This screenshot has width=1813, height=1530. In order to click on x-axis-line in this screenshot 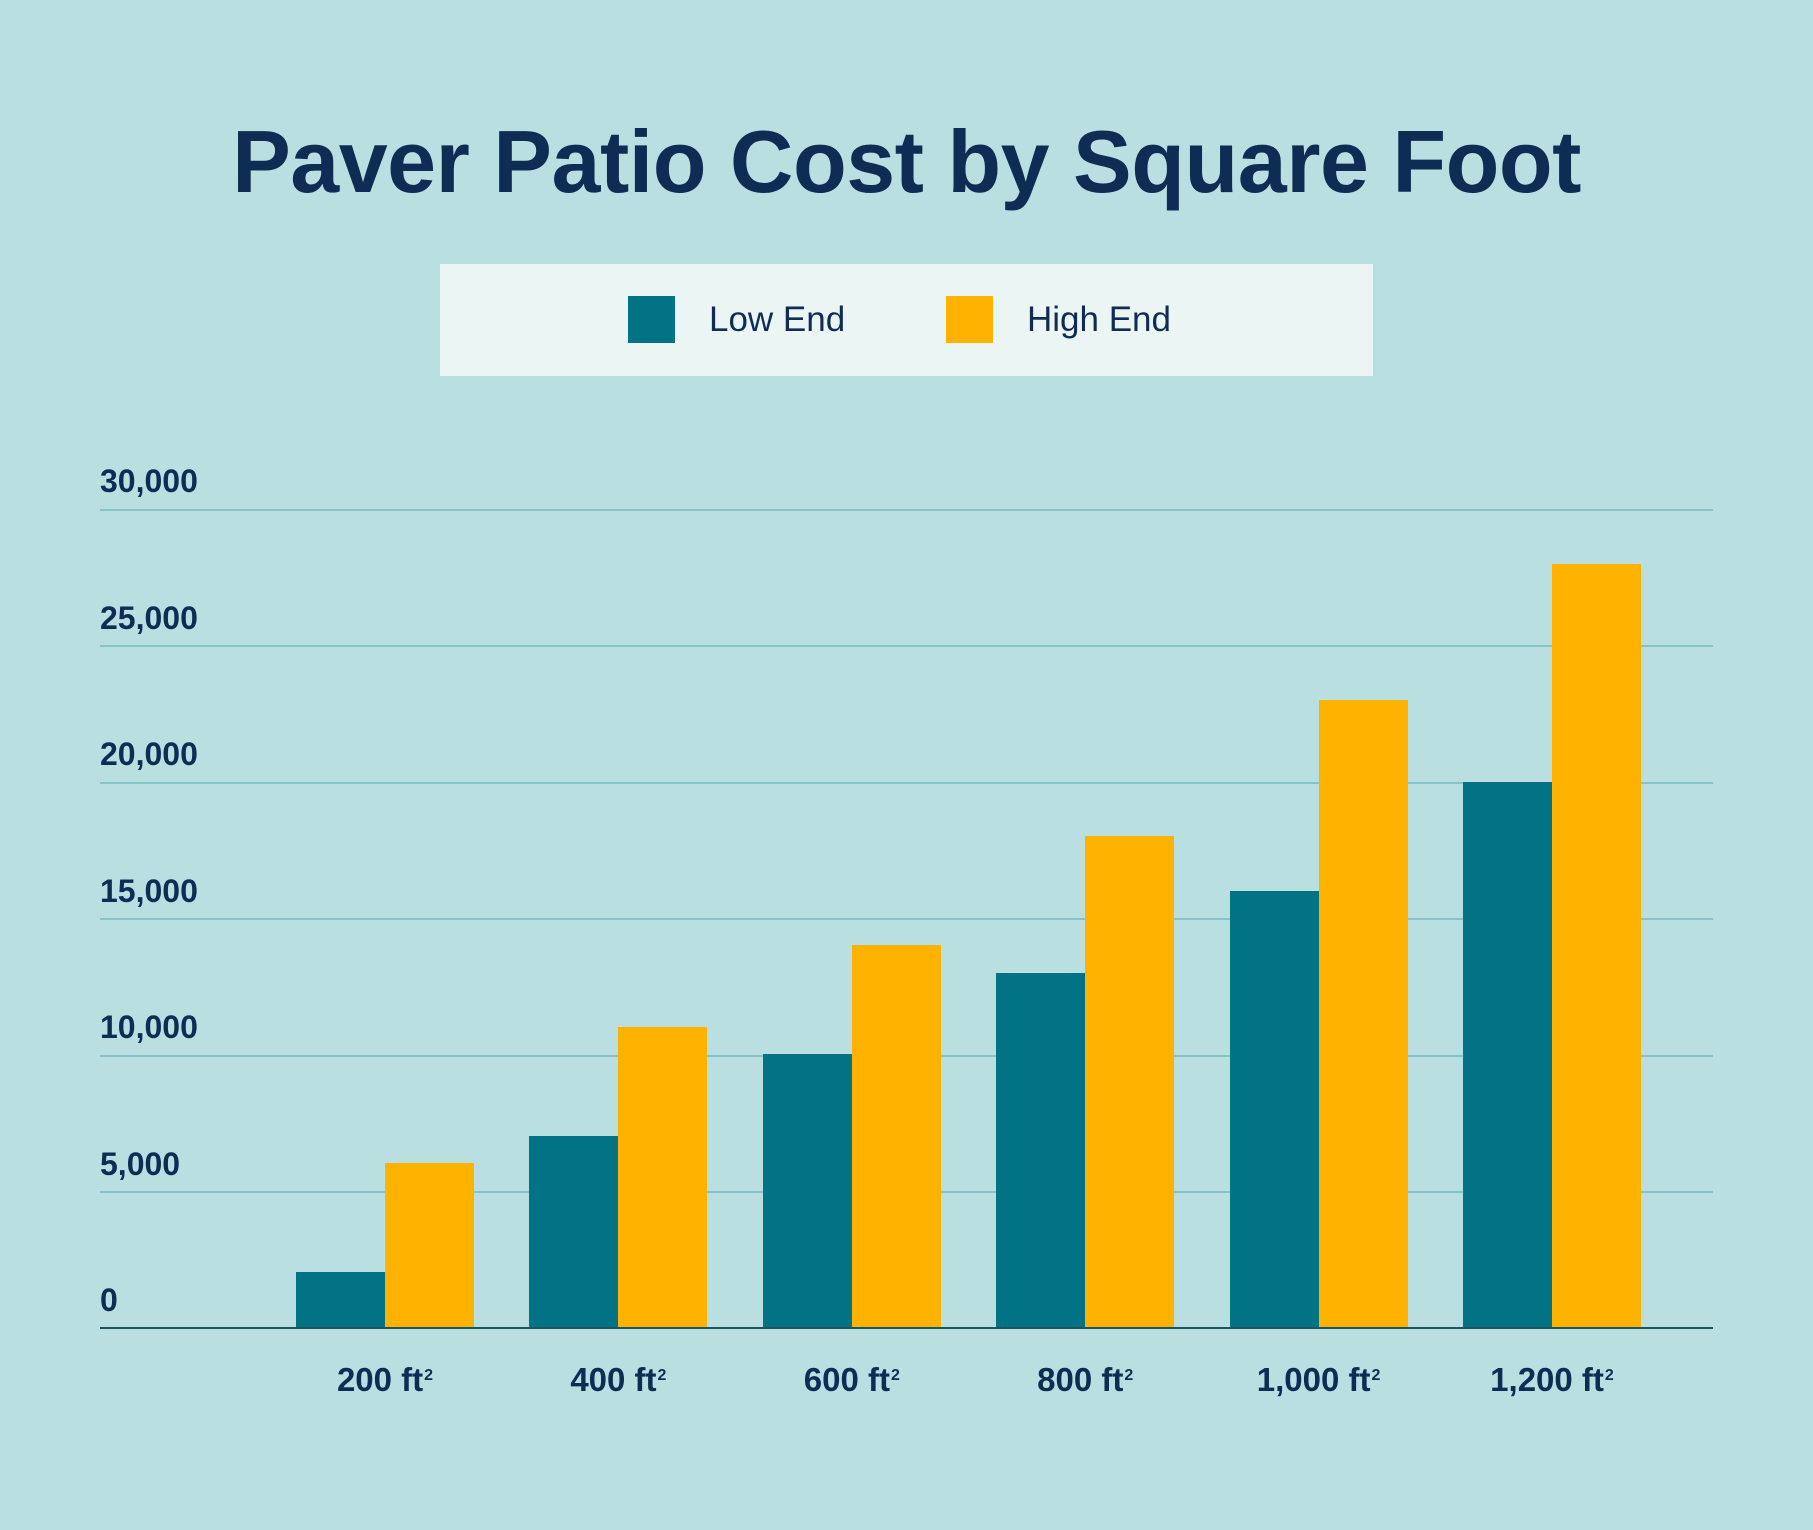, I will do `click(906, 1328)`.